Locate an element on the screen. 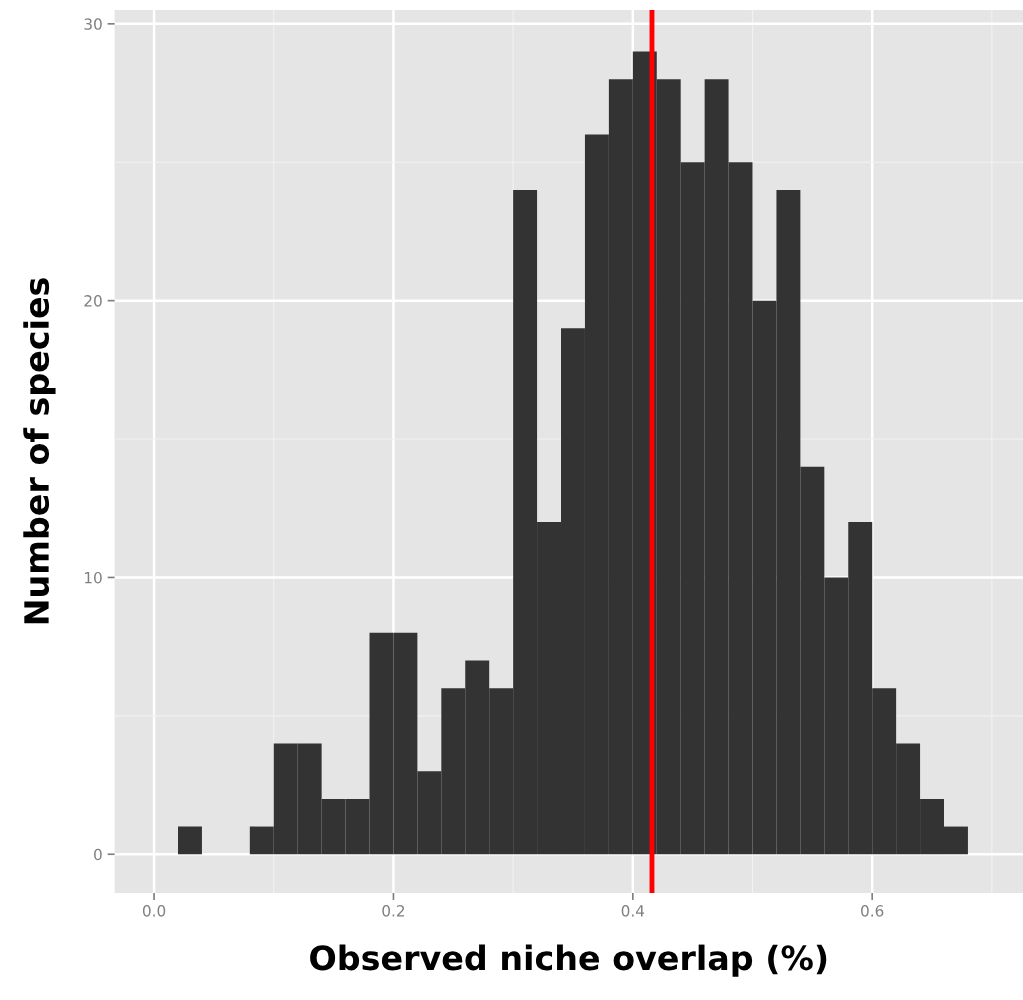 Image resolution: width=1023 pixels, height=1000 pixels. y-axis-title: Number of species is located at coordinates (39, 451).